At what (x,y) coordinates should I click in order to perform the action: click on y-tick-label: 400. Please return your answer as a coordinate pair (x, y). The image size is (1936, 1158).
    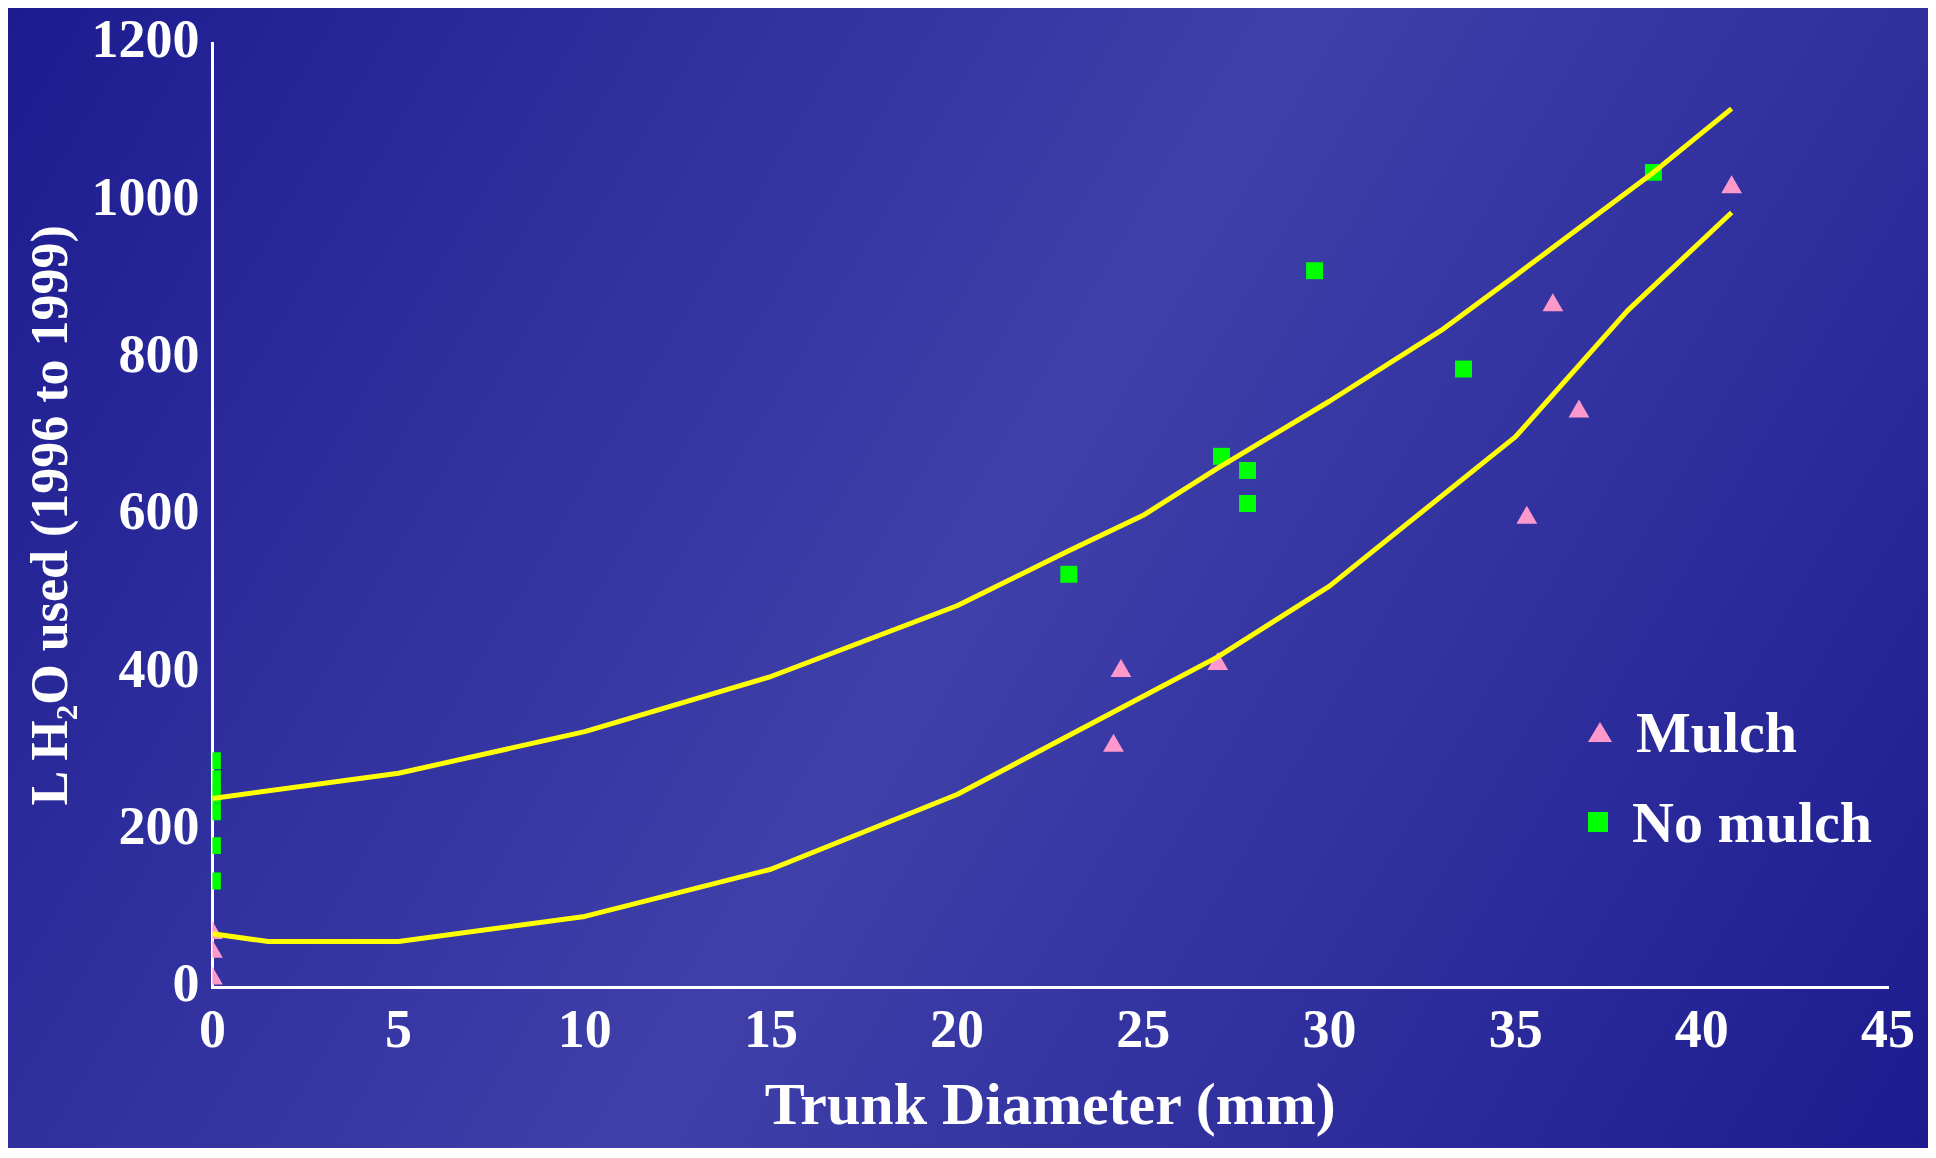
    Looking at the image, I should click on (159, 668).